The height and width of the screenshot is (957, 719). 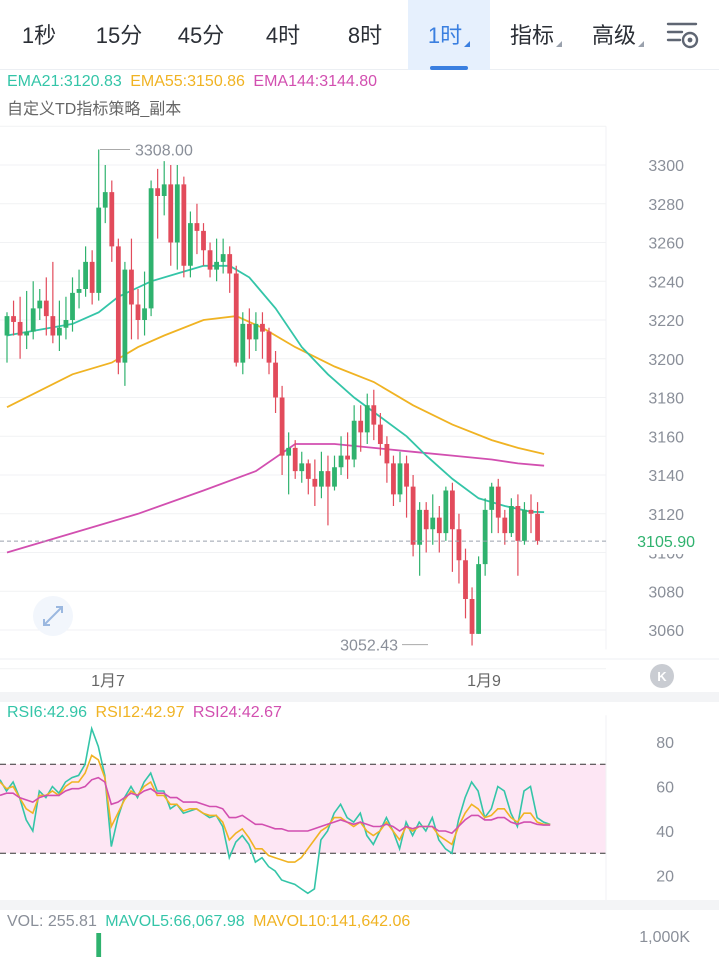 I want to click on ema144-value: EMA144:3144.80, so click(x=315, y=81).